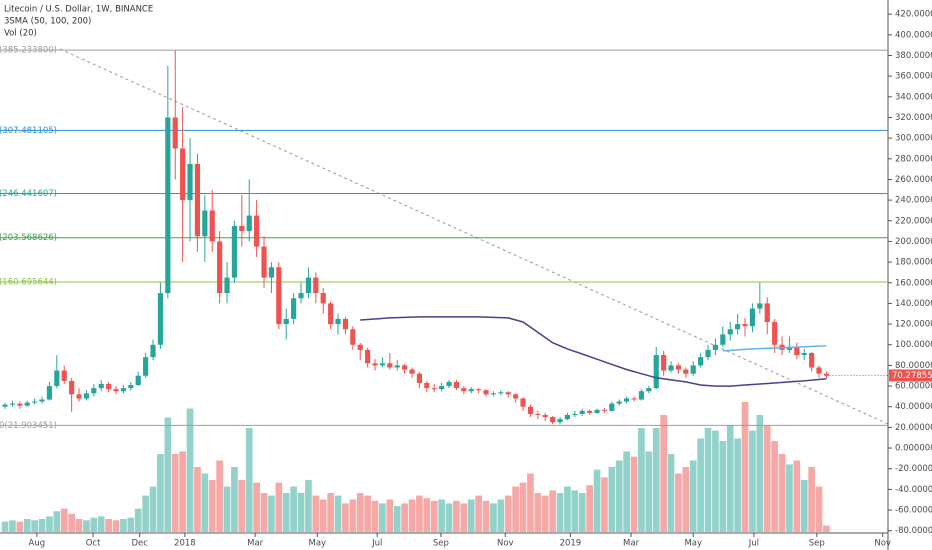  Describe the element at coordinates (913, 263) in the screenshot. I see `y-tick-label: 180.000000` at that location.